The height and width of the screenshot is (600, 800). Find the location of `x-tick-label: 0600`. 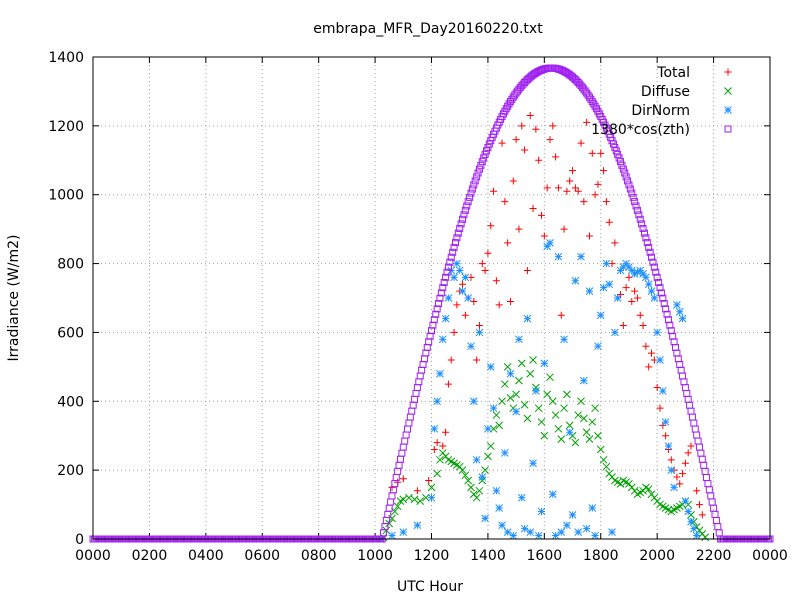

x-tick-label: 0600 is located at coordinates (262, 556).